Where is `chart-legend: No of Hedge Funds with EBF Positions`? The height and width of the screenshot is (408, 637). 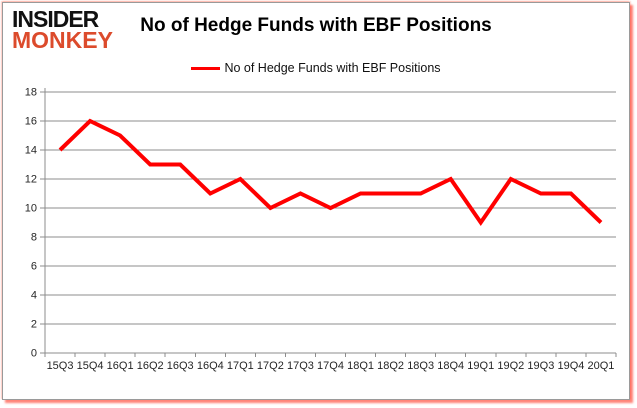
chart-legend: No of Hedge Funds with EBF Positions is located at coordinates (316, 68).